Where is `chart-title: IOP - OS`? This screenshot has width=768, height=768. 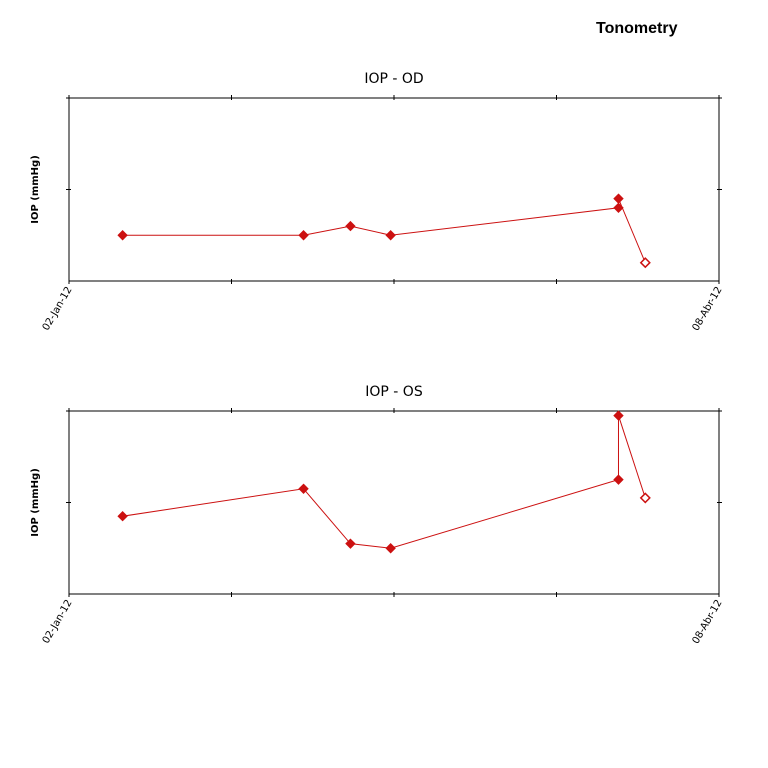 chart-title: IOP - OS is located at coordinates (394, 392).